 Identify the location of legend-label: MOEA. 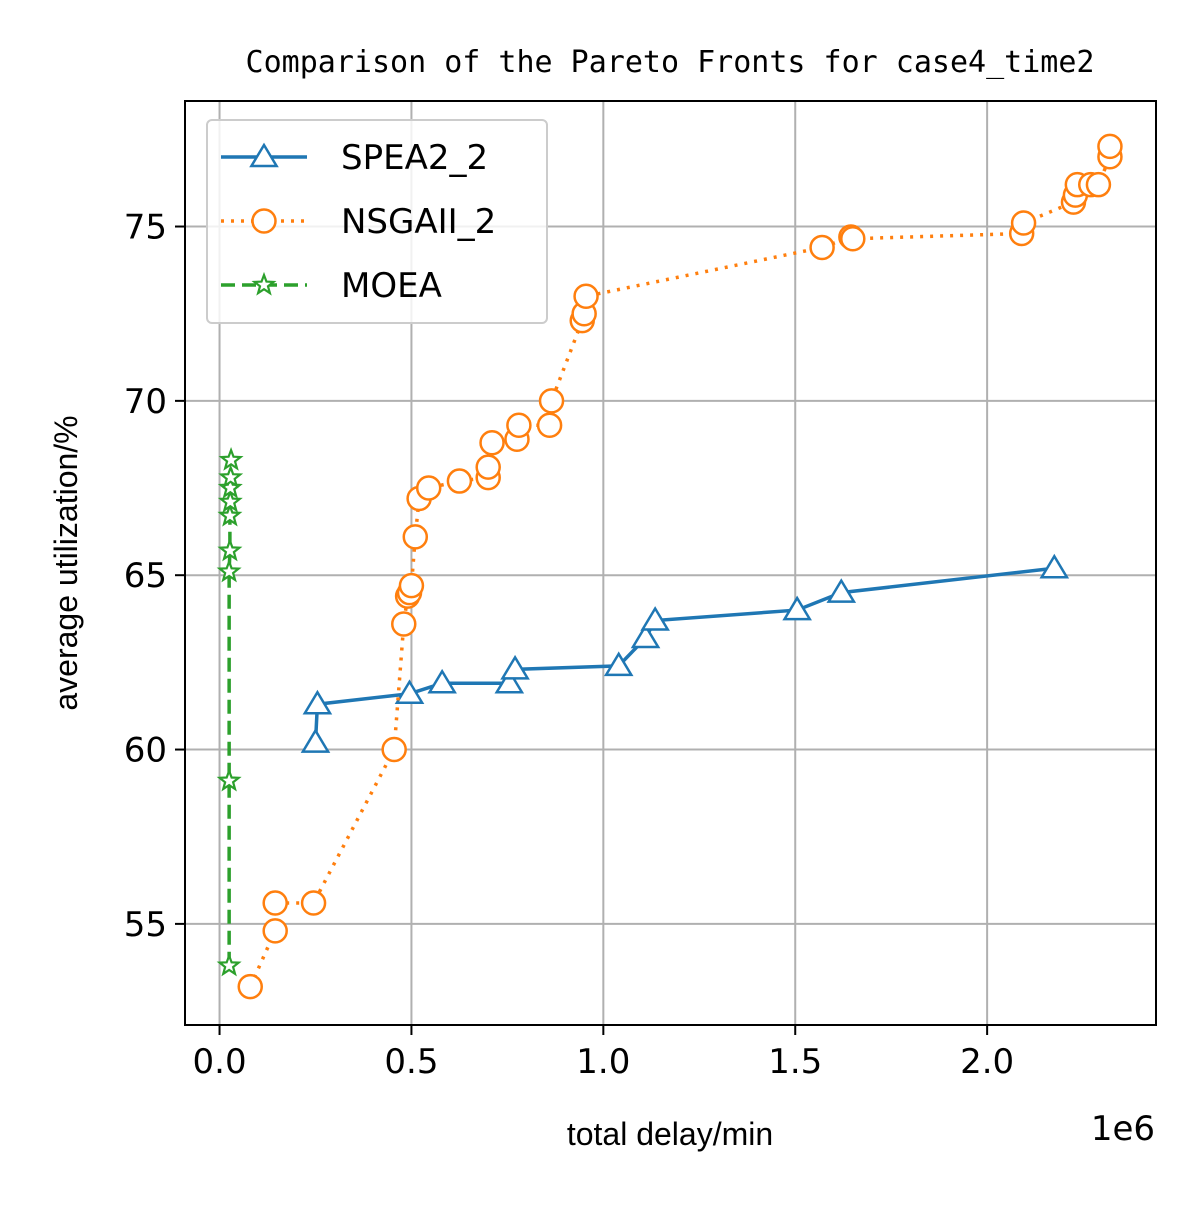
(391, 286).